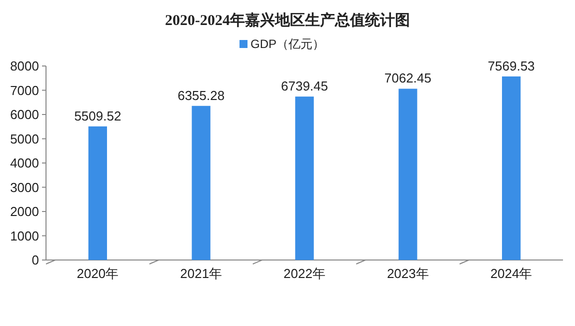 The height and width of the screenshot is (326, 575). I want to click on y-tick-label: 8000, so click(24, 66).